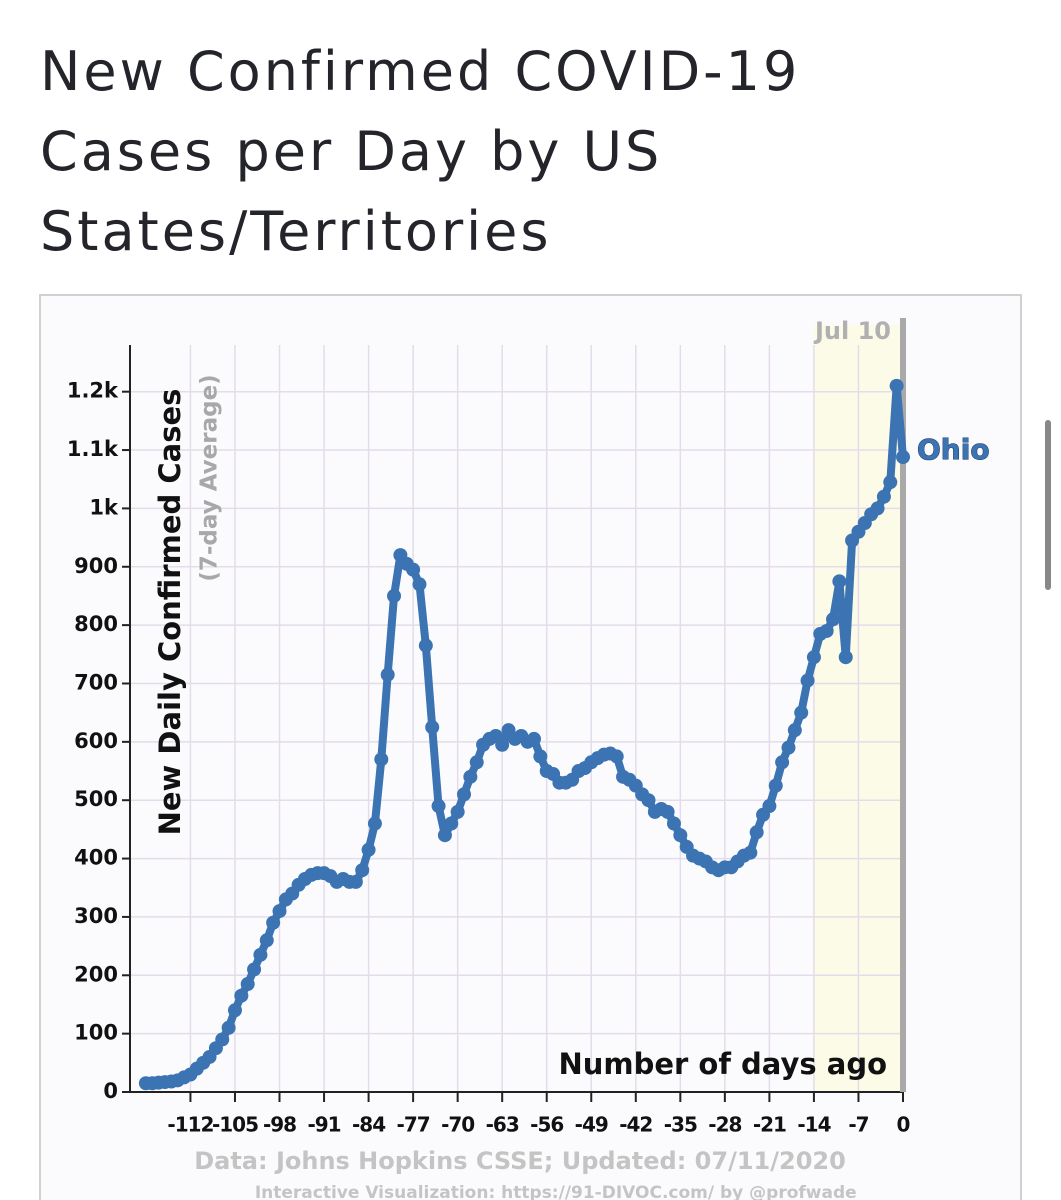 The width and height of the screenshot is (1061, 1200). I want to click on y-tick-label: 1k, so click(104, 507).